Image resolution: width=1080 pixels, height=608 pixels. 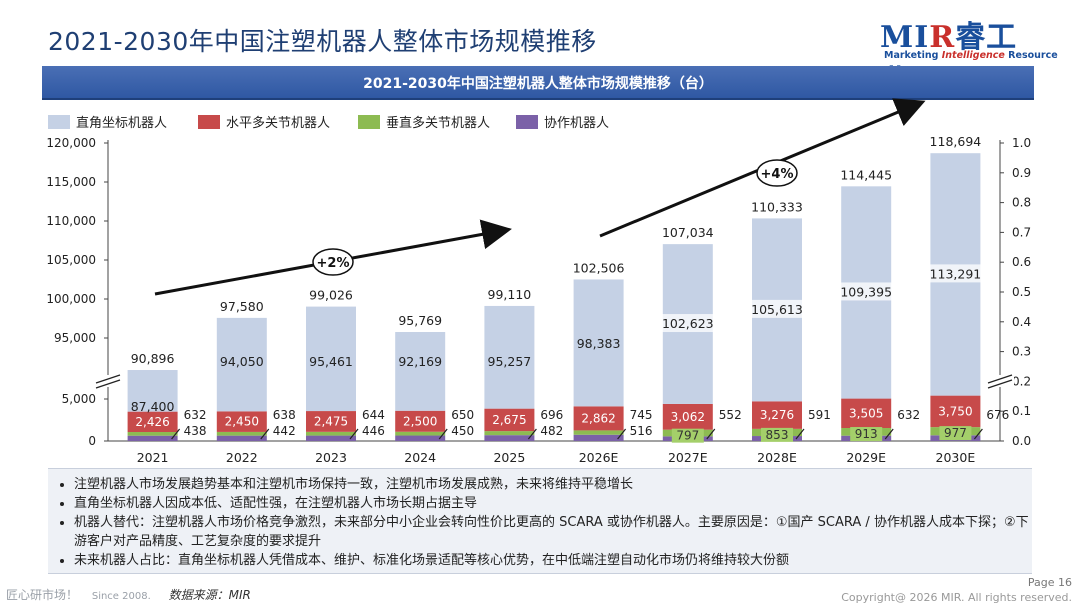 I want to click on scara-label: 3,062, so click(x=688, y=417).